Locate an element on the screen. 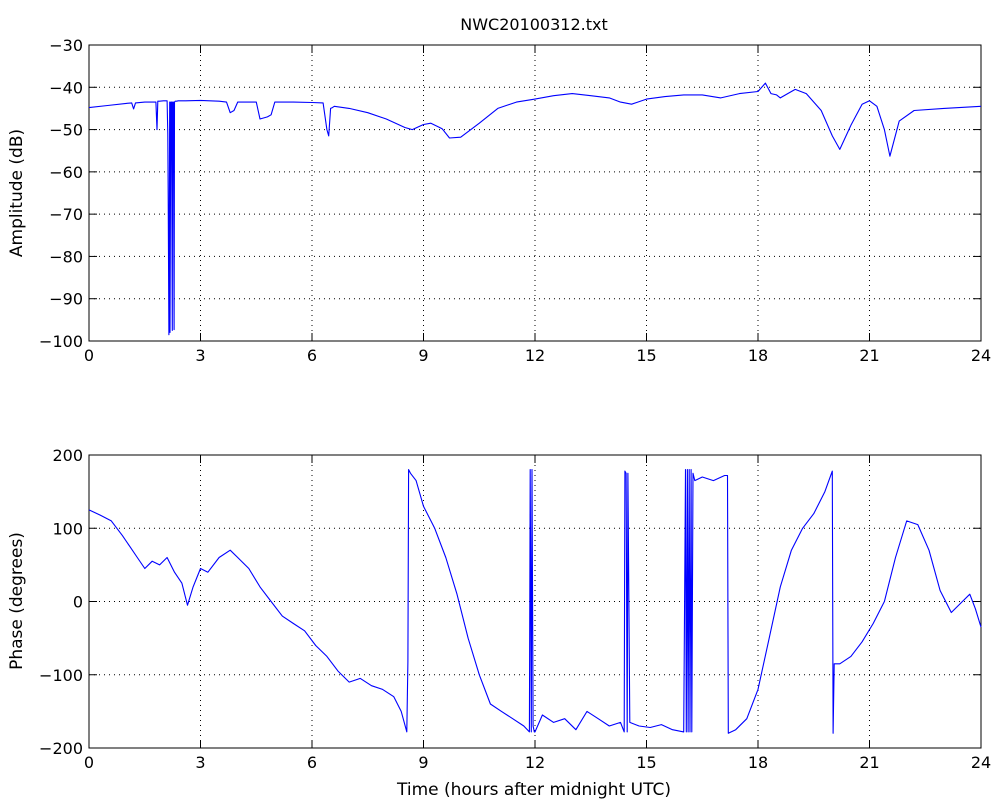  phase-x-tick-label: 6 is located at coordinates (312, 762).